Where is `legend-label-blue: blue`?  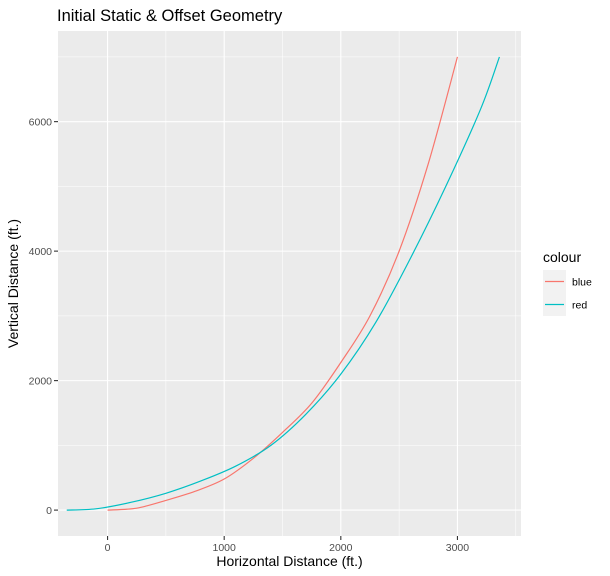
legend-label-blue: blue is located at coordinates (582, 282).